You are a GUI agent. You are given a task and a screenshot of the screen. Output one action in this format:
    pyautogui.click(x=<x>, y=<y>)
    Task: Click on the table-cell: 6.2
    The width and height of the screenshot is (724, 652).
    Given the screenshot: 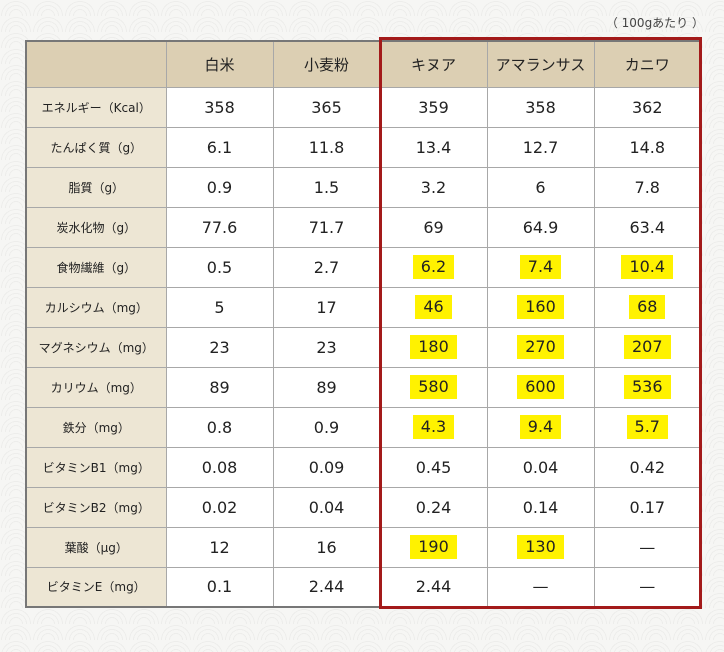 What is the action you would take?
    pyautogui.click(x=433, y=267)
    